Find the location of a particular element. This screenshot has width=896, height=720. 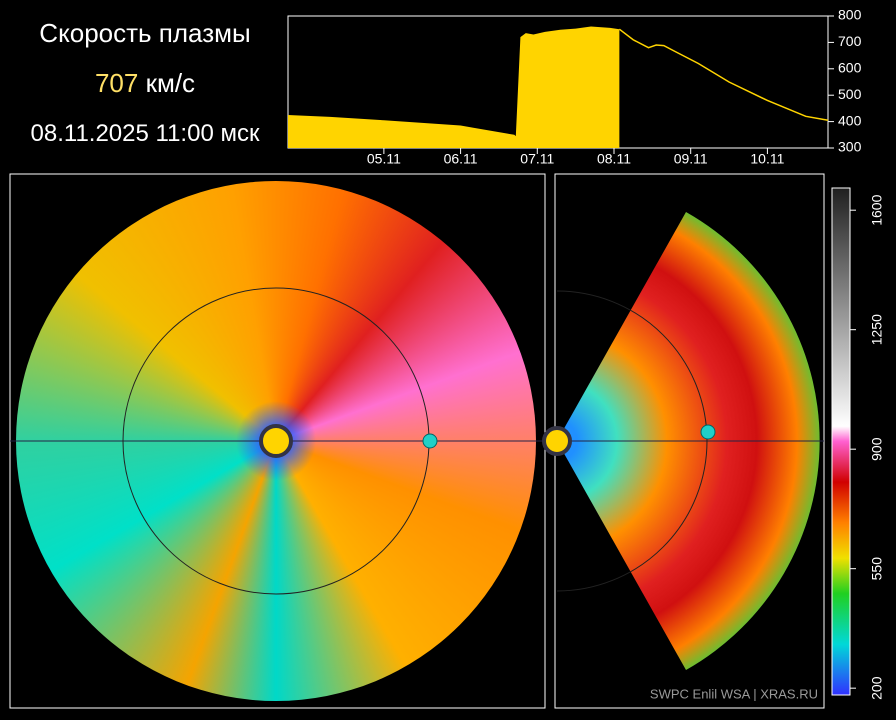

x-tick-label: 05.11 is located at coordinates (384, 159).